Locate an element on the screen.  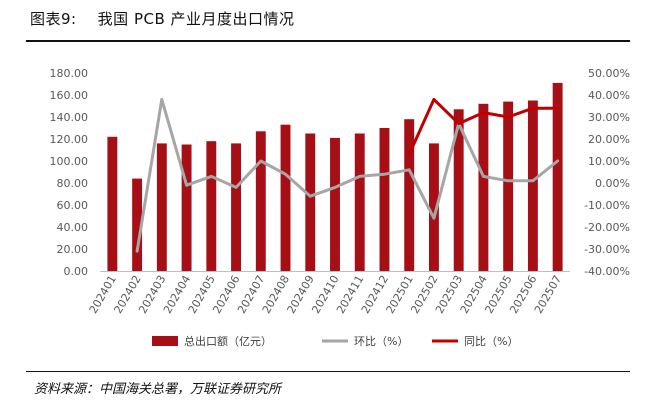
right-tick-label: 0.00% is located at coordinates (612, 183).